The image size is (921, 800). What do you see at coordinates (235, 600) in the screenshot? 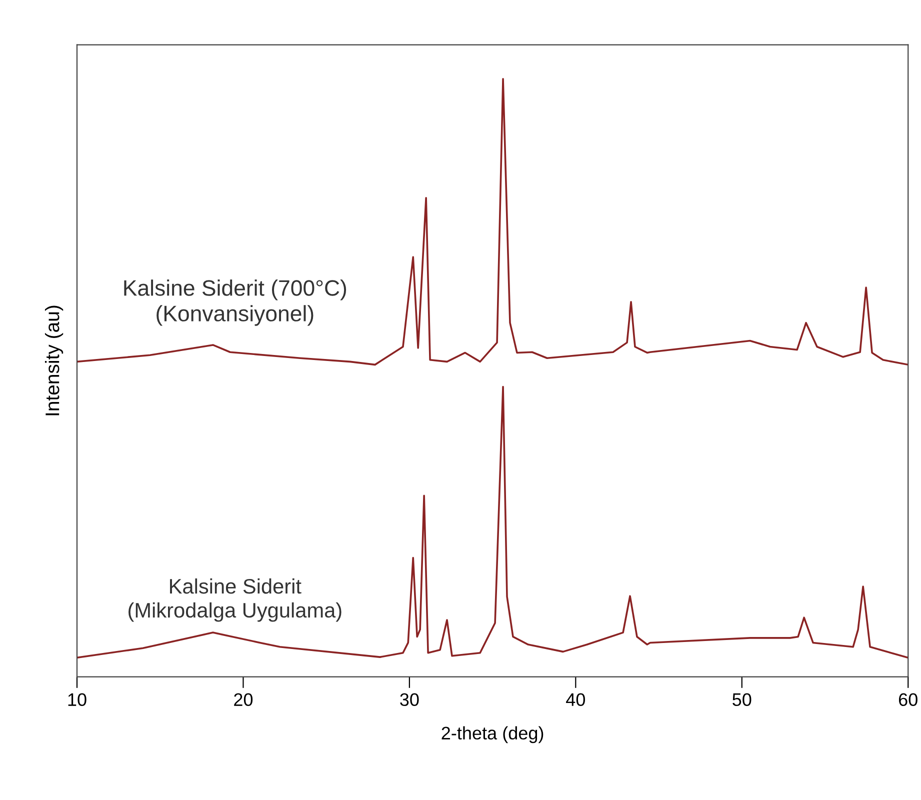
I see `series-label: Kalsine Siderit (Mikrodalga Uygulama)` at bounding box center [235, 600].